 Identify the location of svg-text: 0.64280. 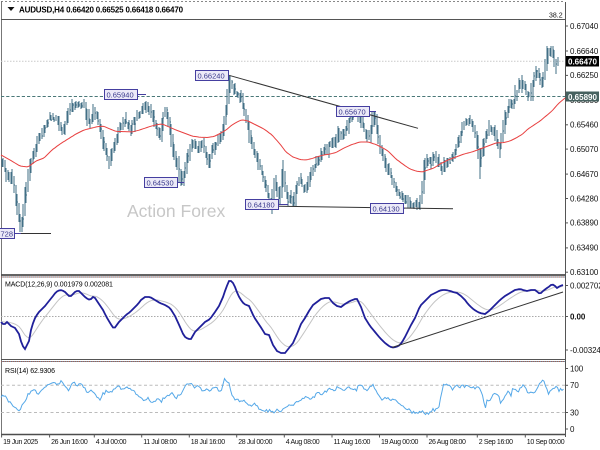
(584, 198).